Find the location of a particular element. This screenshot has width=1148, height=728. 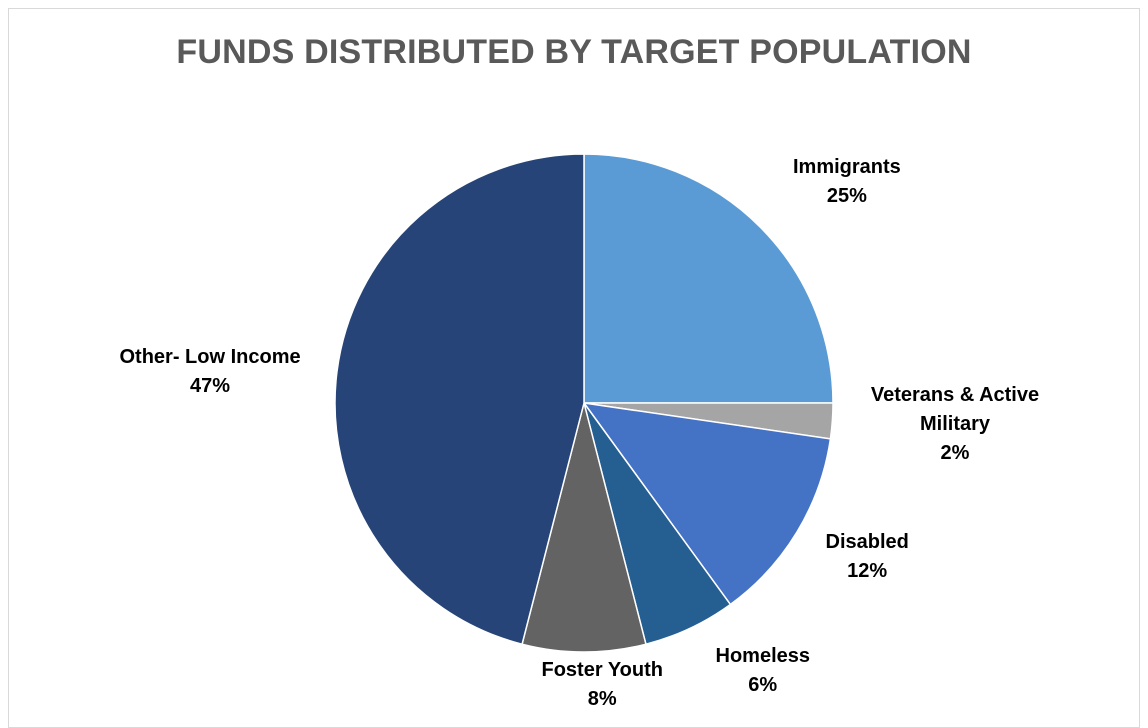

slice-percent: 8% is located at coordinates (602, 699).